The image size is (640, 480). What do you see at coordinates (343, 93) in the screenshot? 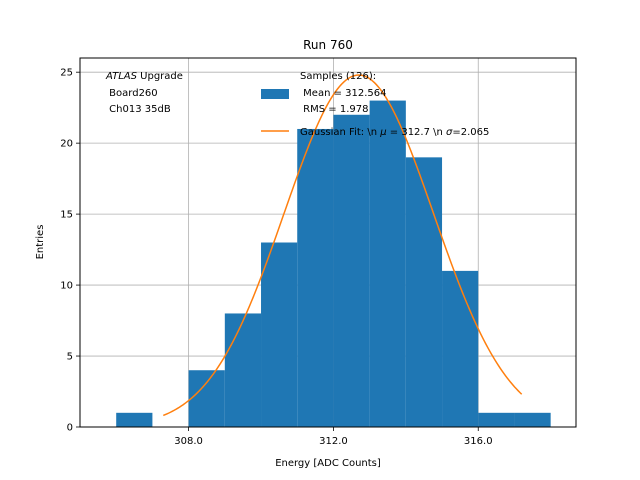
I see `legend-hist-line-2: Mean = 312.564` at bounding box center [343, 93].